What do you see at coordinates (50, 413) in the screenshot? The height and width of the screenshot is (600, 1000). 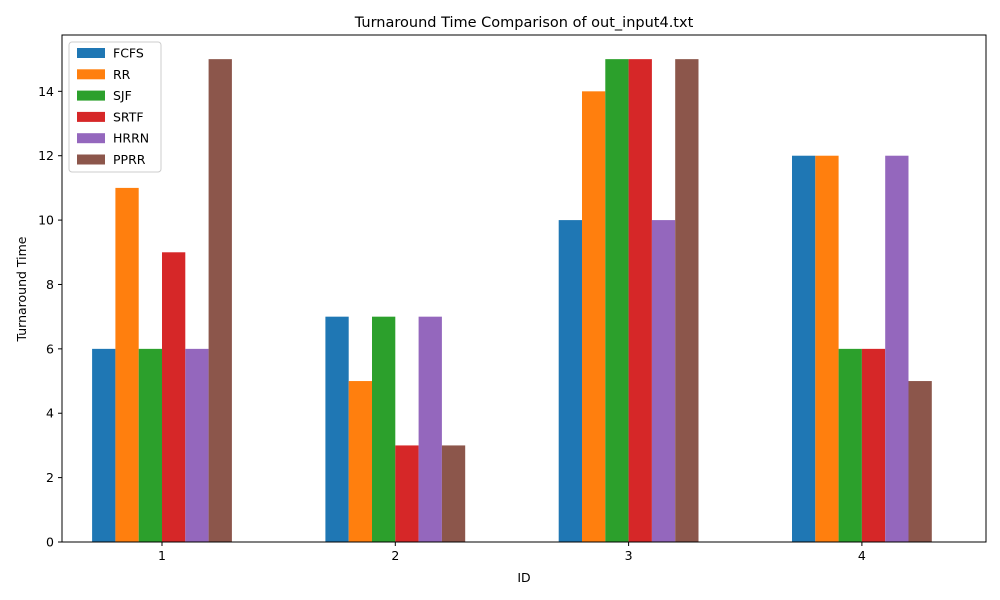 I see `y-tick-label: 4` at bounding box center [50, 413].